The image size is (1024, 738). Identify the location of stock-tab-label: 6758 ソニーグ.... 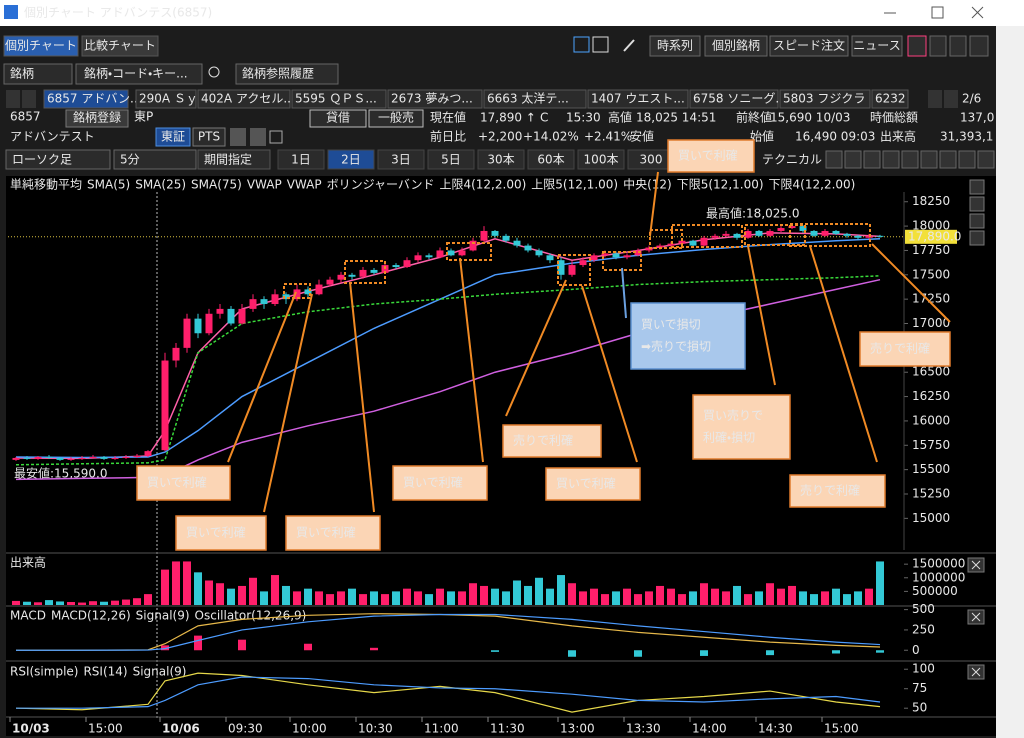
(740, 99).